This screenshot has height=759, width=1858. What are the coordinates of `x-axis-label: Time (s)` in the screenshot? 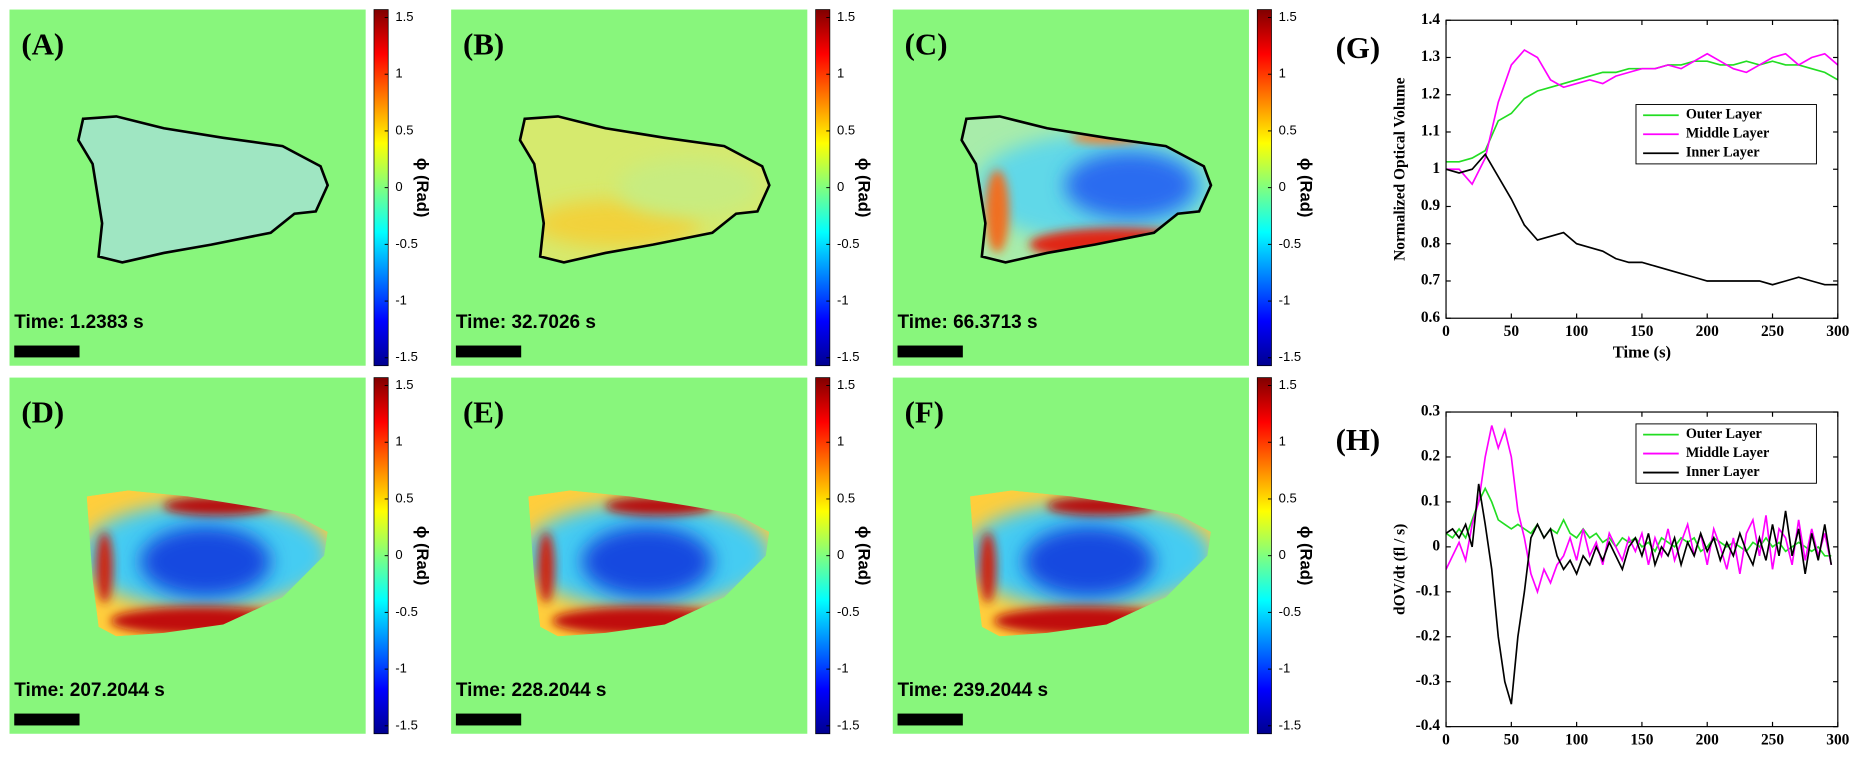 It's located at (1642, 352).